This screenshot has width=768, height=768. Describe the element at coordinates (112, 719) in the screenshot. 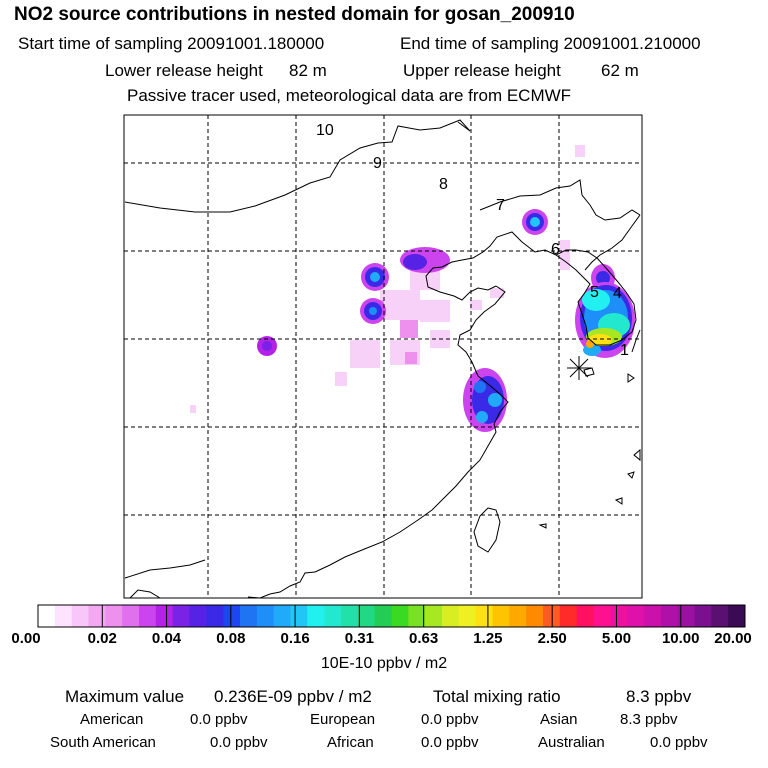

I see `region-name-american: American` at that location.